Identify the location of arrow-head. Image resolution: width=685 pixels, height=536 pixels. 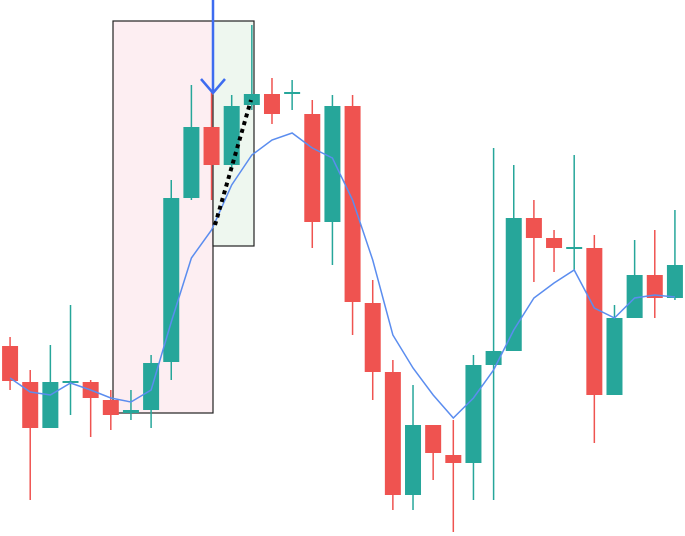
(213, 86).